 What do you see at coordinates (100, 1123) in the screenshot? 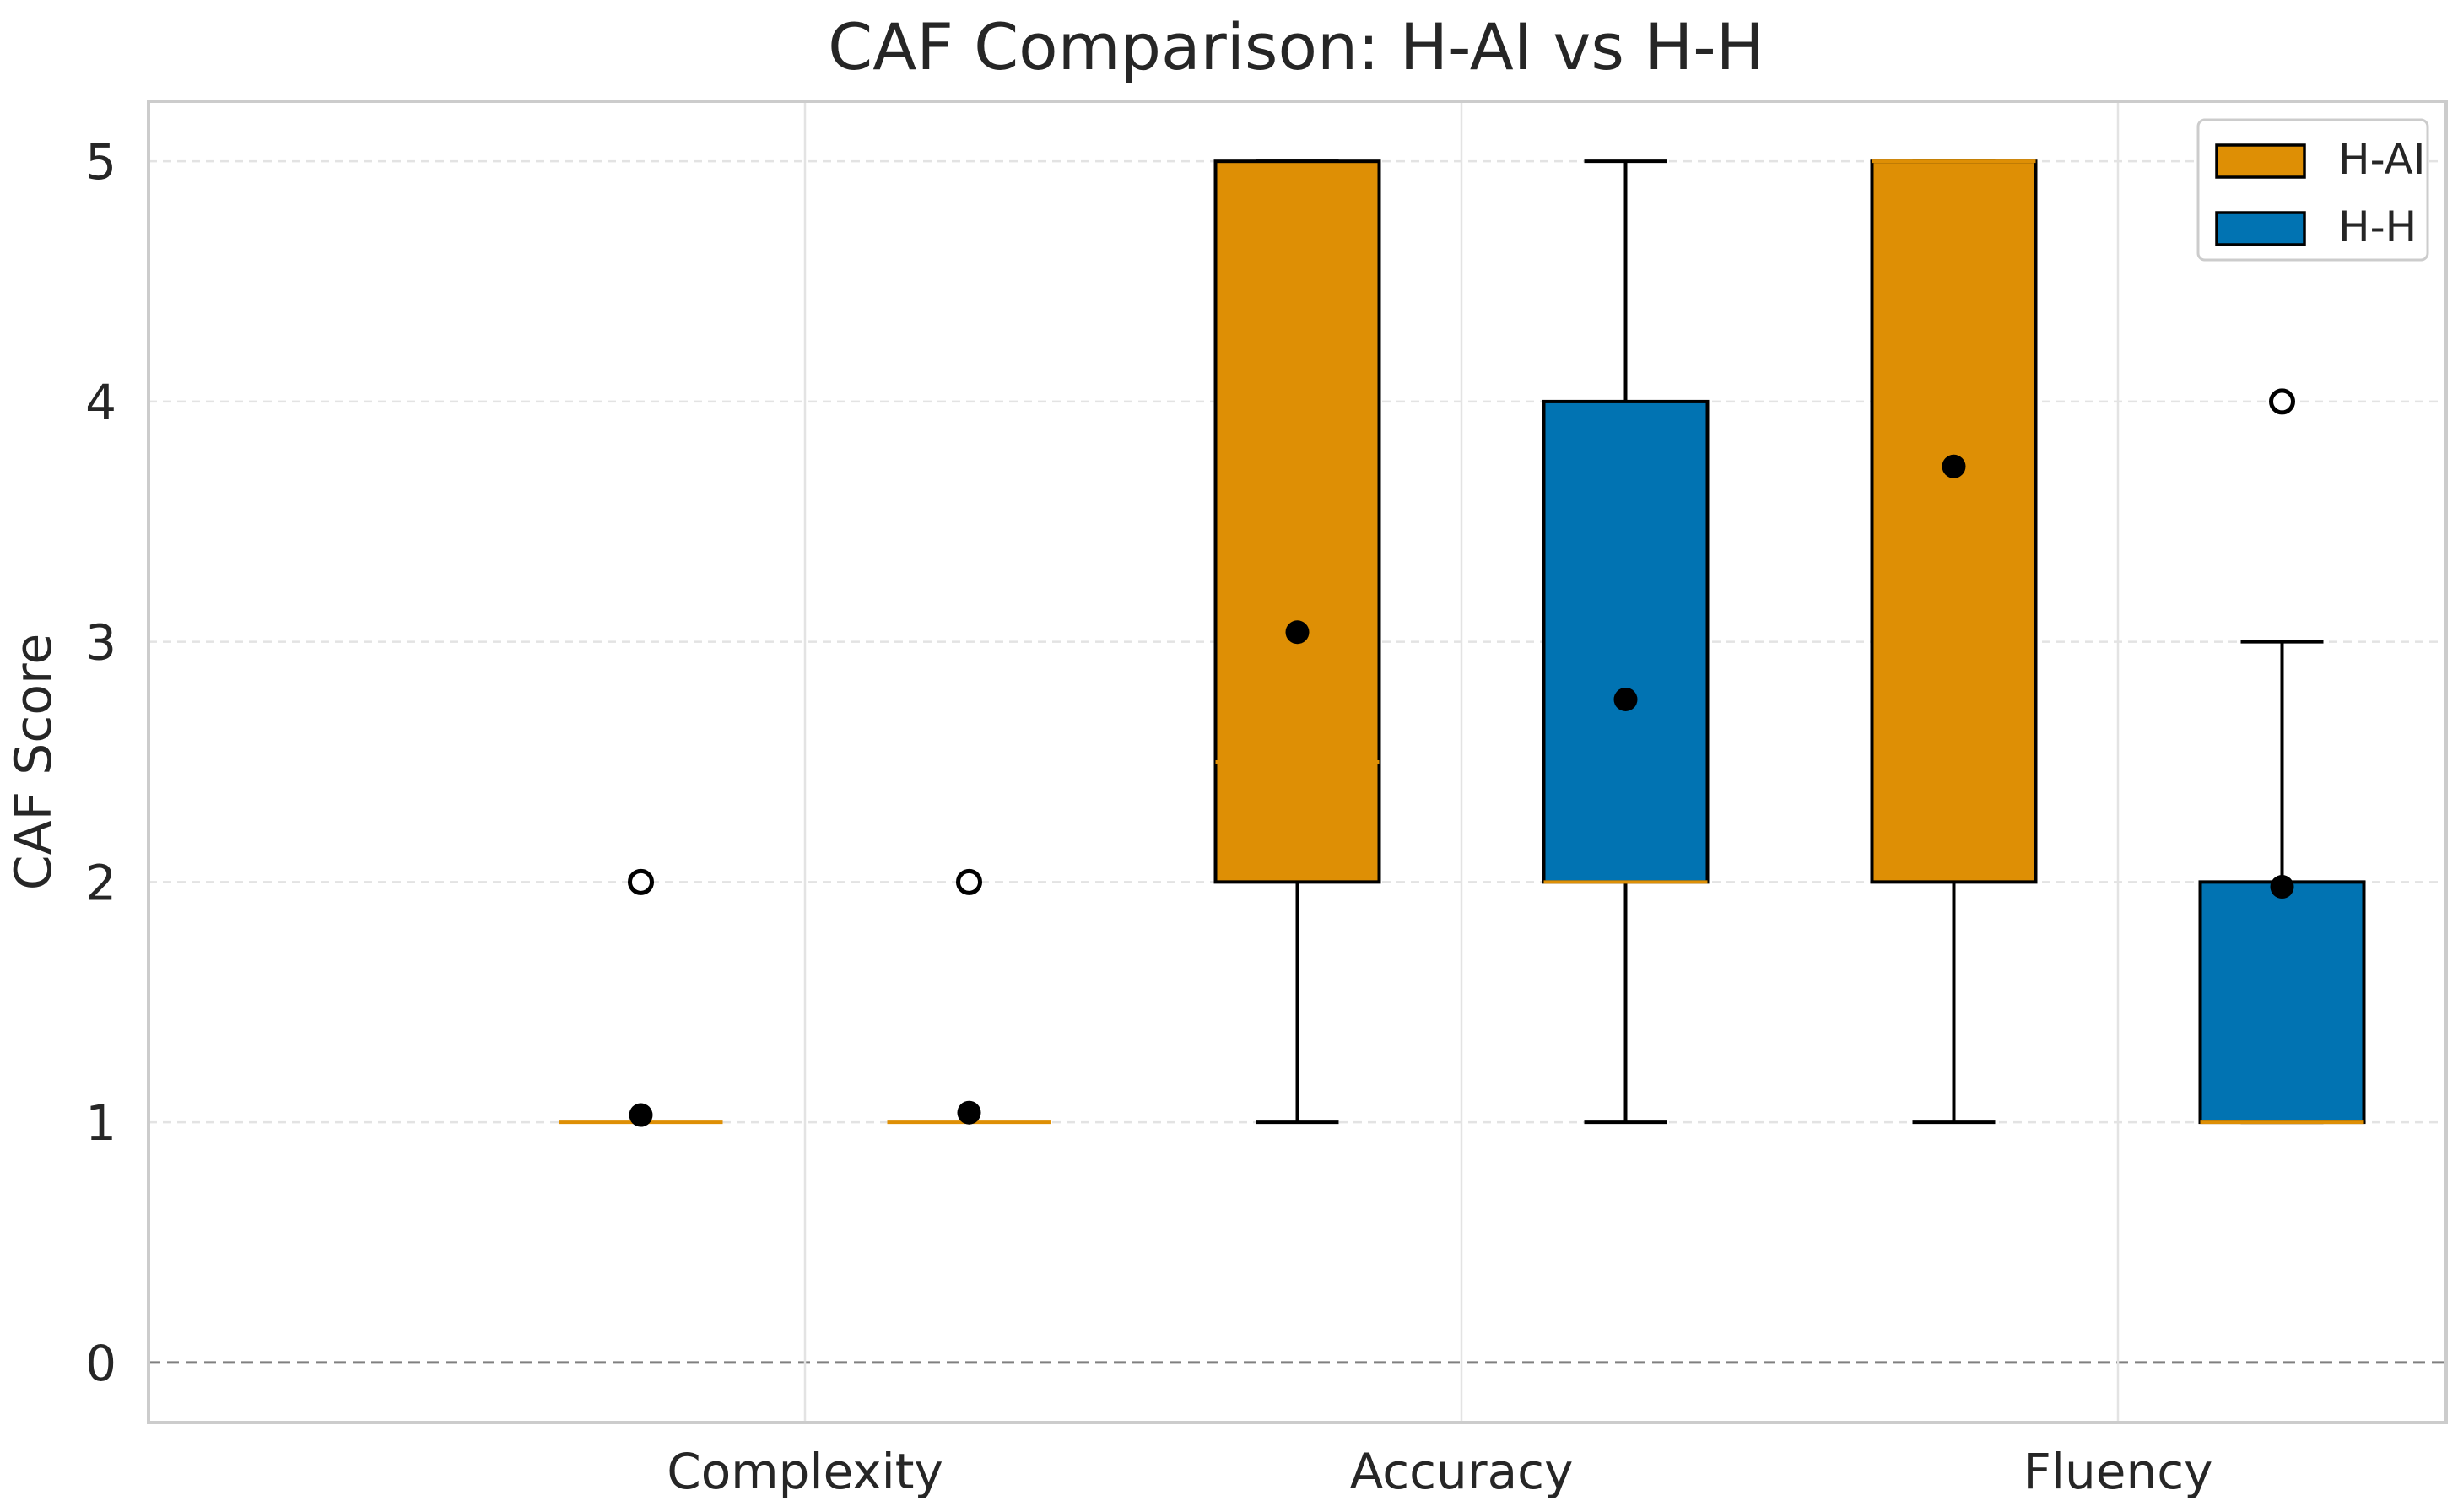
I see `y-tick-label-1: 1` at bounding box center [100, 1123].